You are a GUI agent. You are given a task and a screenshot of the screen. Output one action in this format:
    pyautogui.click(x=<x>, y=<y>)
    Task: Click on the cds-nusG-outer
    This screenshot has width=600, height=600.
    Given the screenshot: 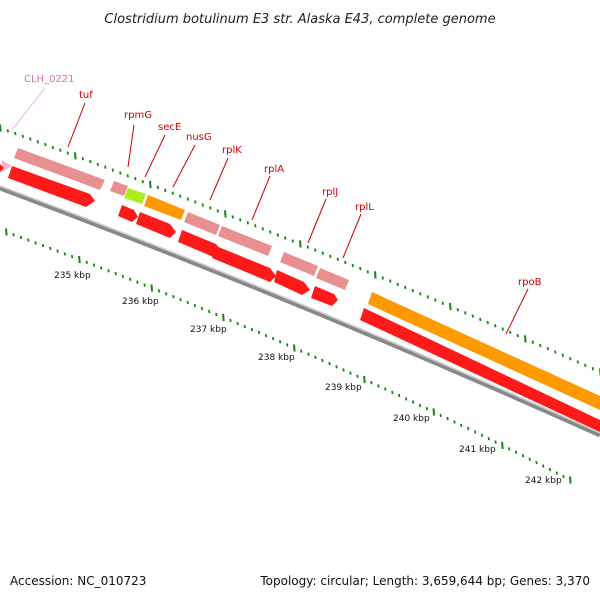 What is the action you would take?
    pyautogui.click(x=164, y=207)
    